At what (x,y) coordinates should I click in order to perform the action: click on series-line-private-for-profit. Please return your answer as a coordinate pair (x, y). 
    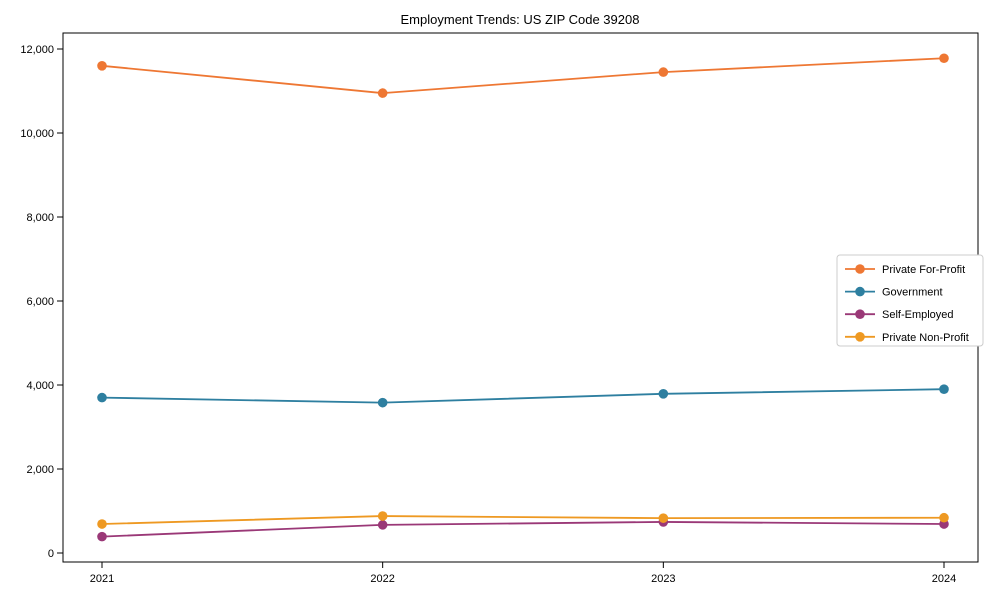
    Looking at the image, I should click on (523, 76).